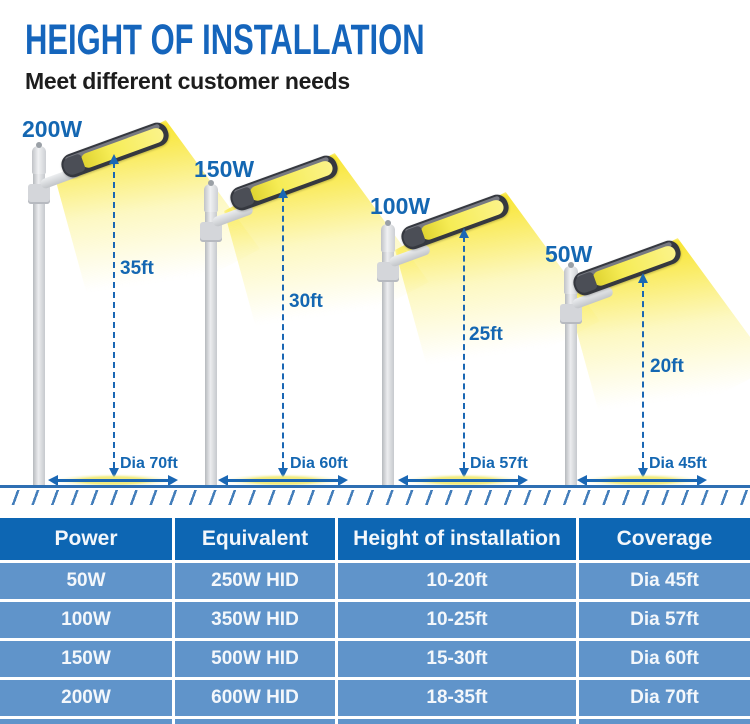 The height and width of the screenshot is (724, 750). What do you see at coordinates (149, 463) in the screenshot?
I see `diameter-label: Dia 70ft` at bounding box center [149, 463].